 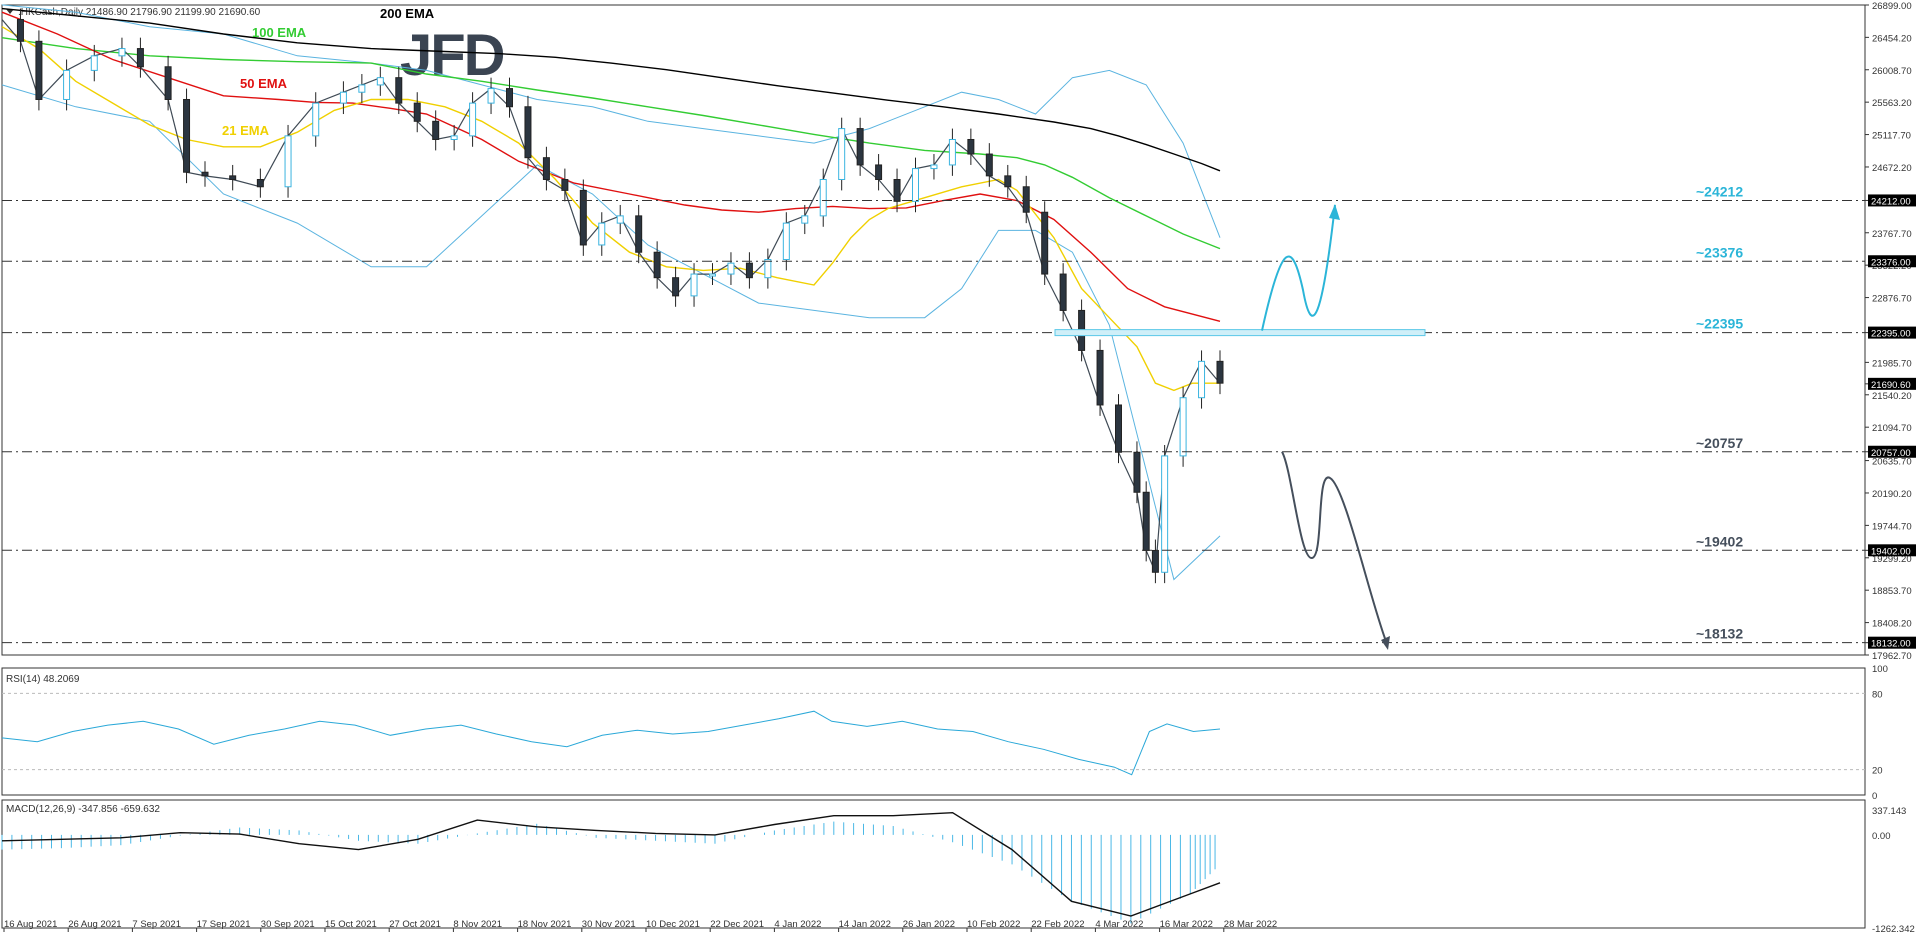 What do you see at coordinates (1893, 929) in the screenshot?
I see `macd-axis-label: -1262.342` at bounding box center [1893, 929].